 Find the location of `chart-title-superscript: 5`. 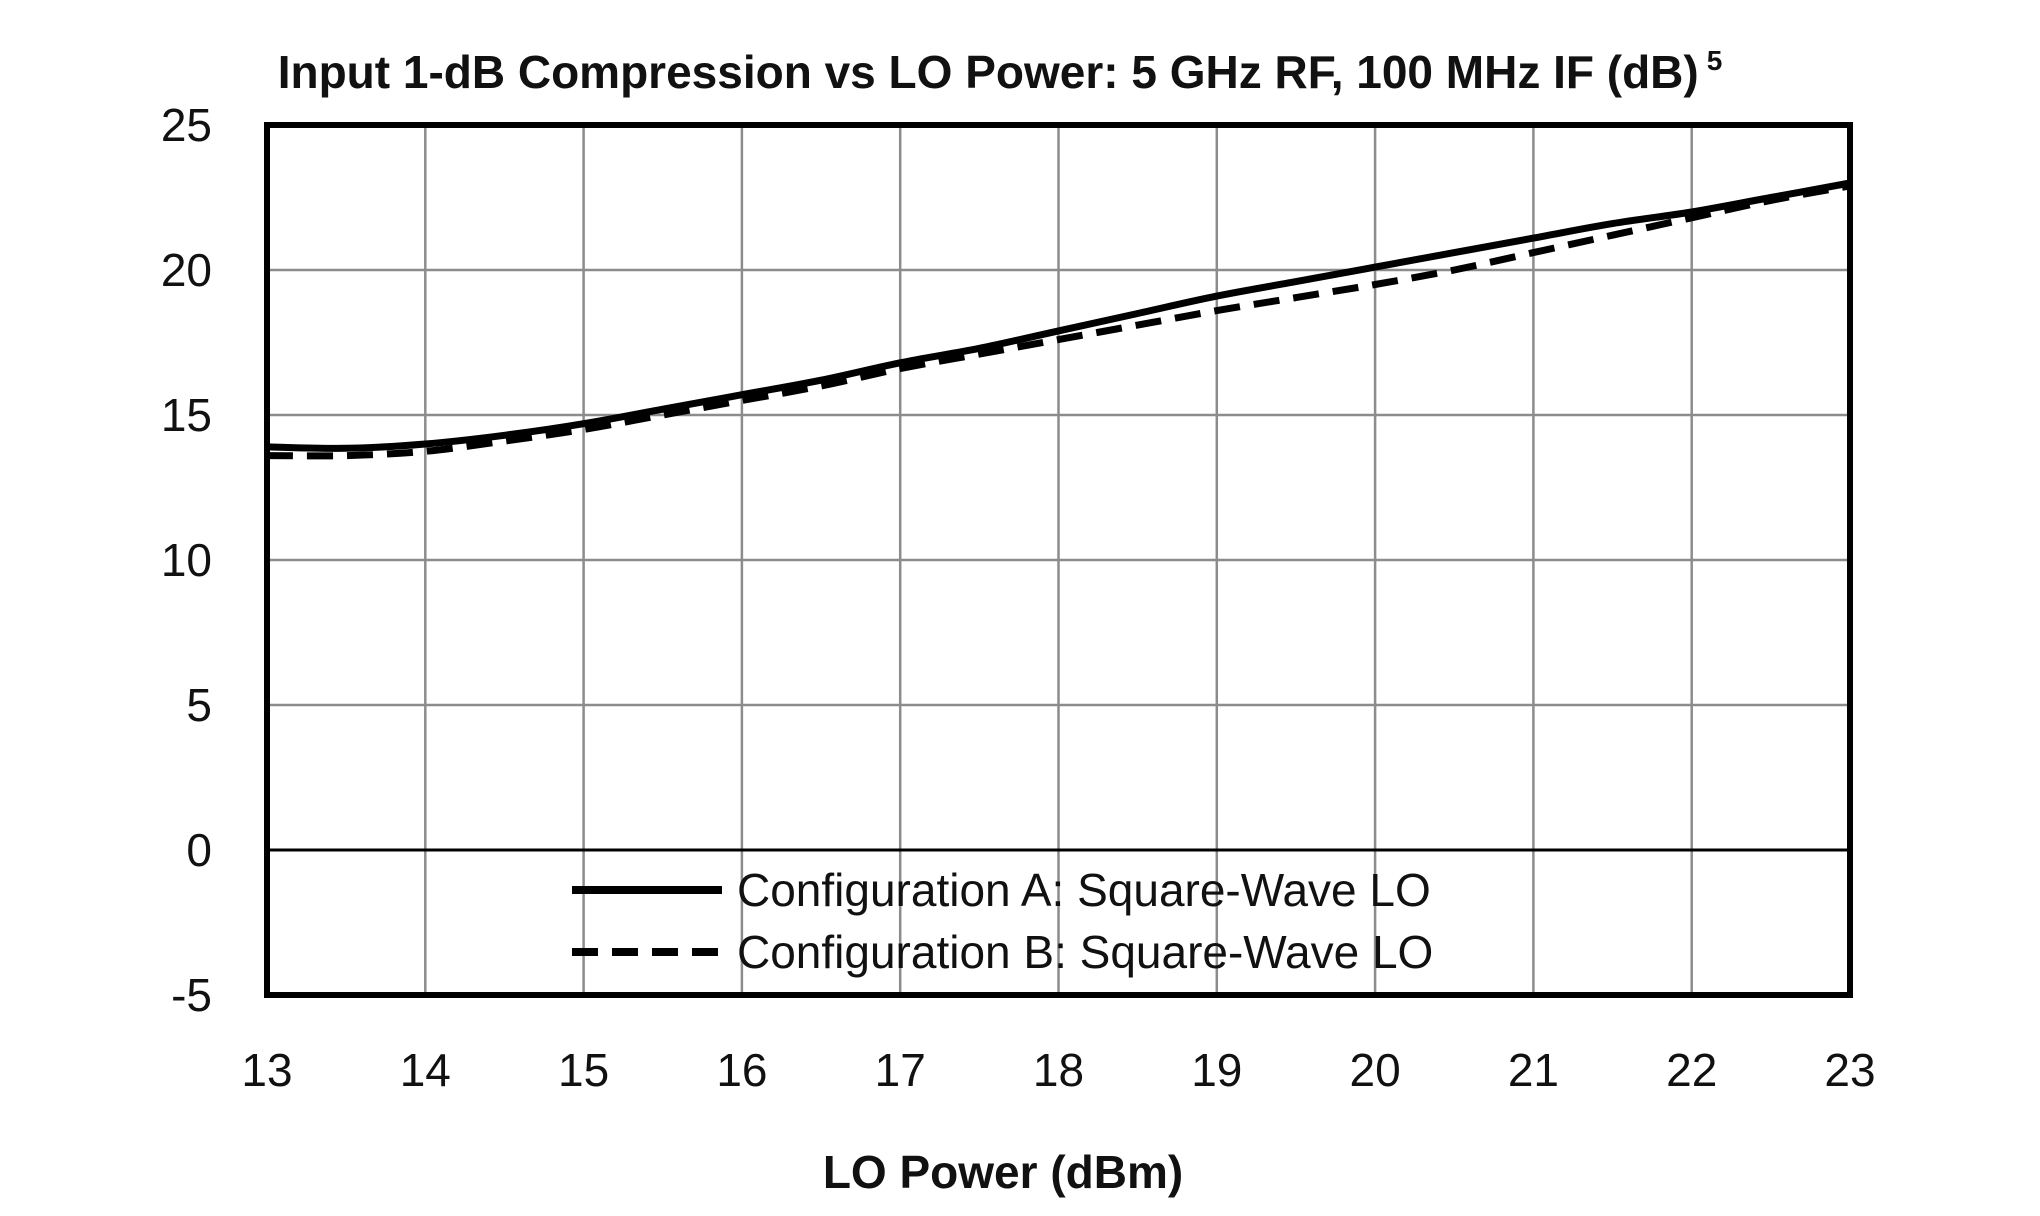

chart-title-superscript: 5 is located at coordinates (1715, 60).